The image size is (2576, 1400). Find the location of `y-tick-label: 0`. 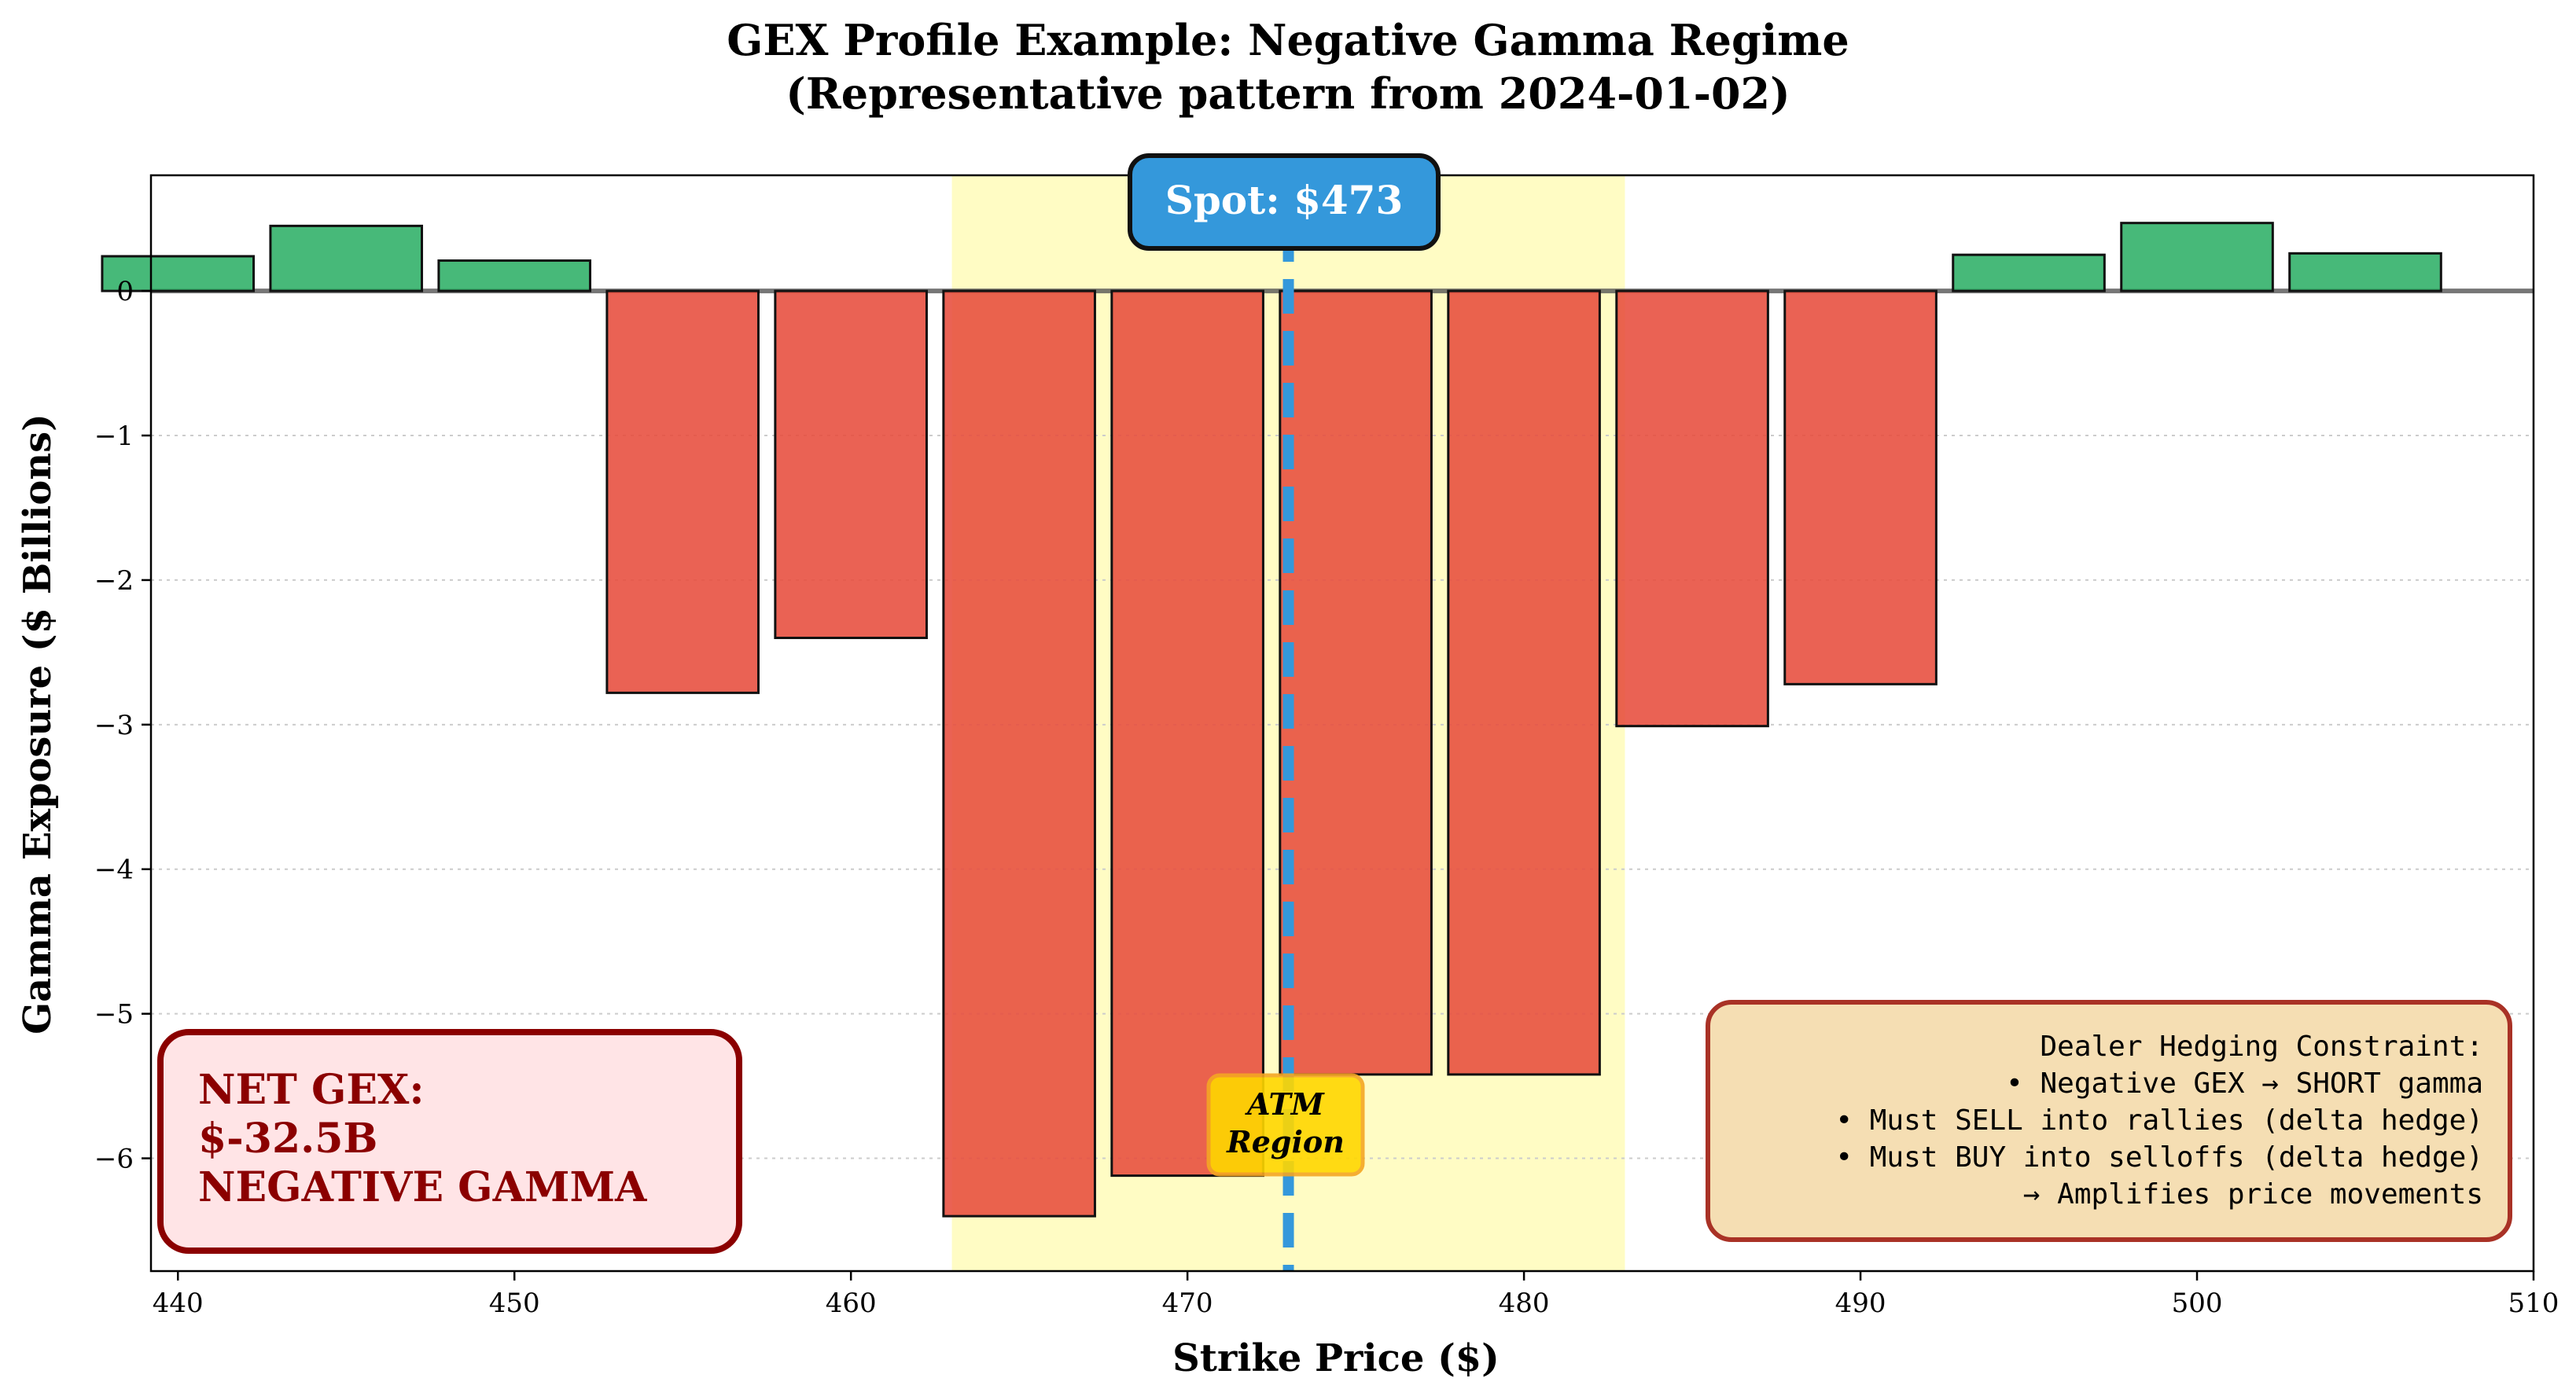

y-tick-label: 0 is located at coordinates (125, 291).